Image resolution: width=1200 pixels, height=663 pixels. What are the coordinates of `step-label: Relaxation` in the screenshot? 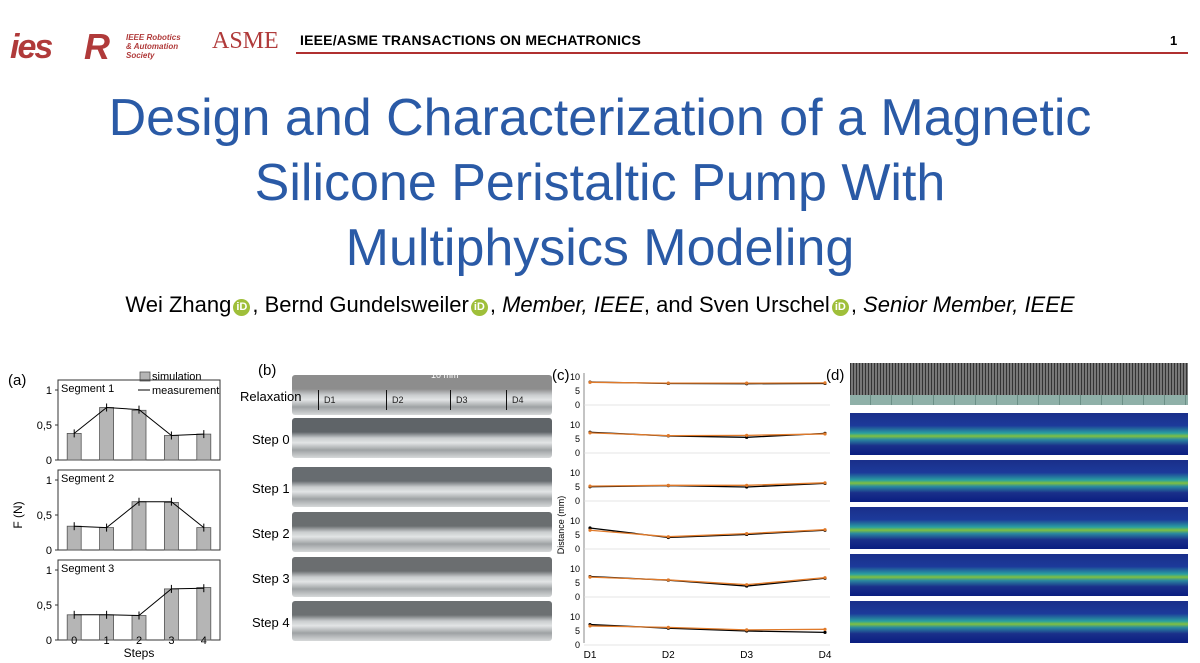 It's located at (271, 396).